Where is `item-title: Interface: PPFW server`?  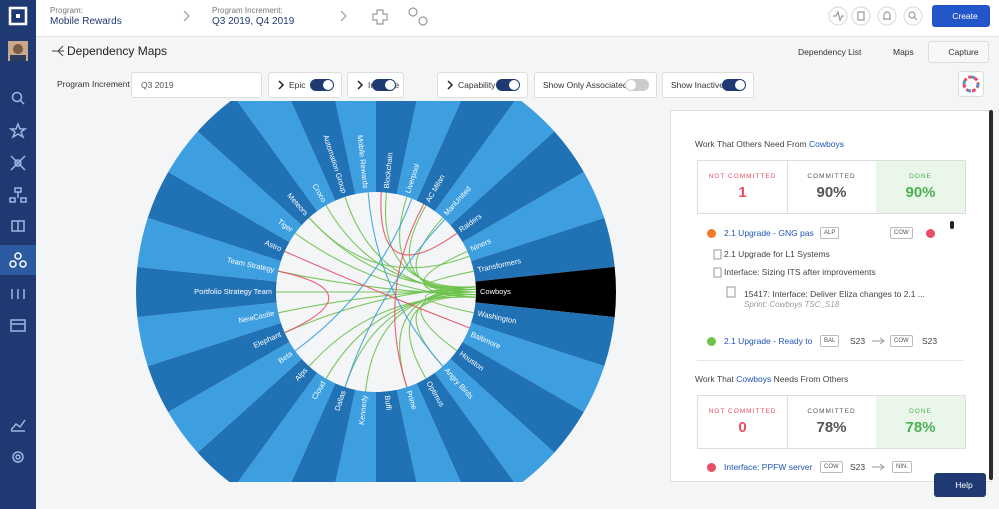
item-title: Interface: PPFW server is located at coordinates (768, 467).